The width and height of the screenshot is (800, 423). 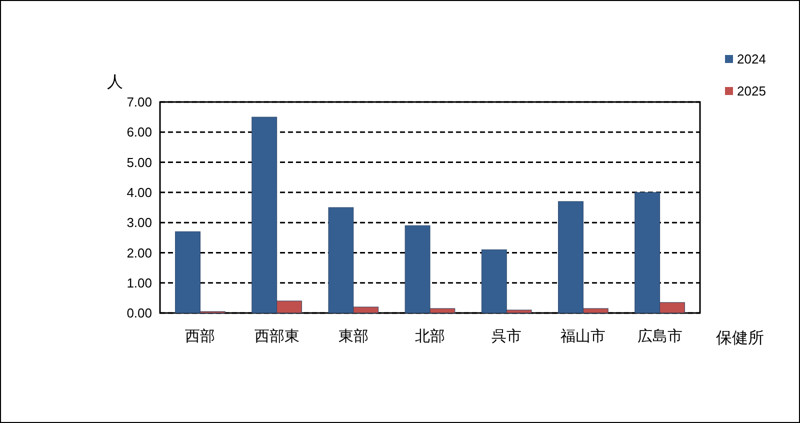 I want to click on x-axis-title: 保健所, so click(x=740, y=338).